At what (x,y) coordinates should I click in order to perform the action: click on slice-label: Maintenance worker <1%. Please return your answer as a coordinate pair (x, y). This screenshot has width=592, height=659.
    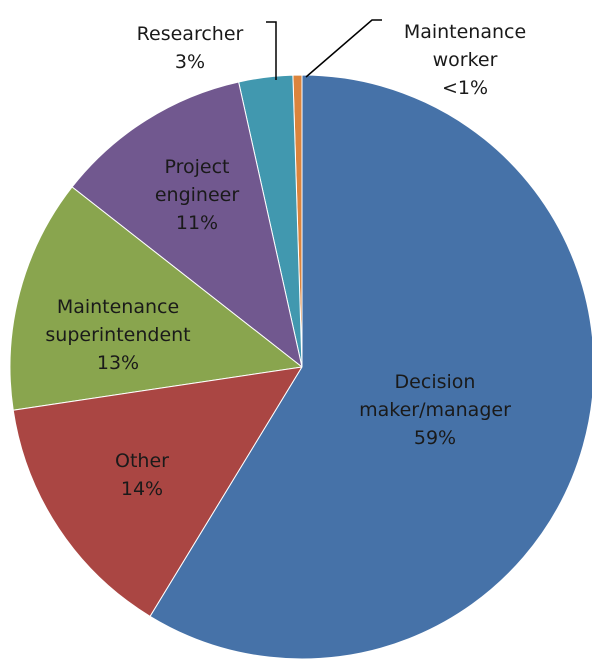
    Looking at the image, I should click on (465, 60).